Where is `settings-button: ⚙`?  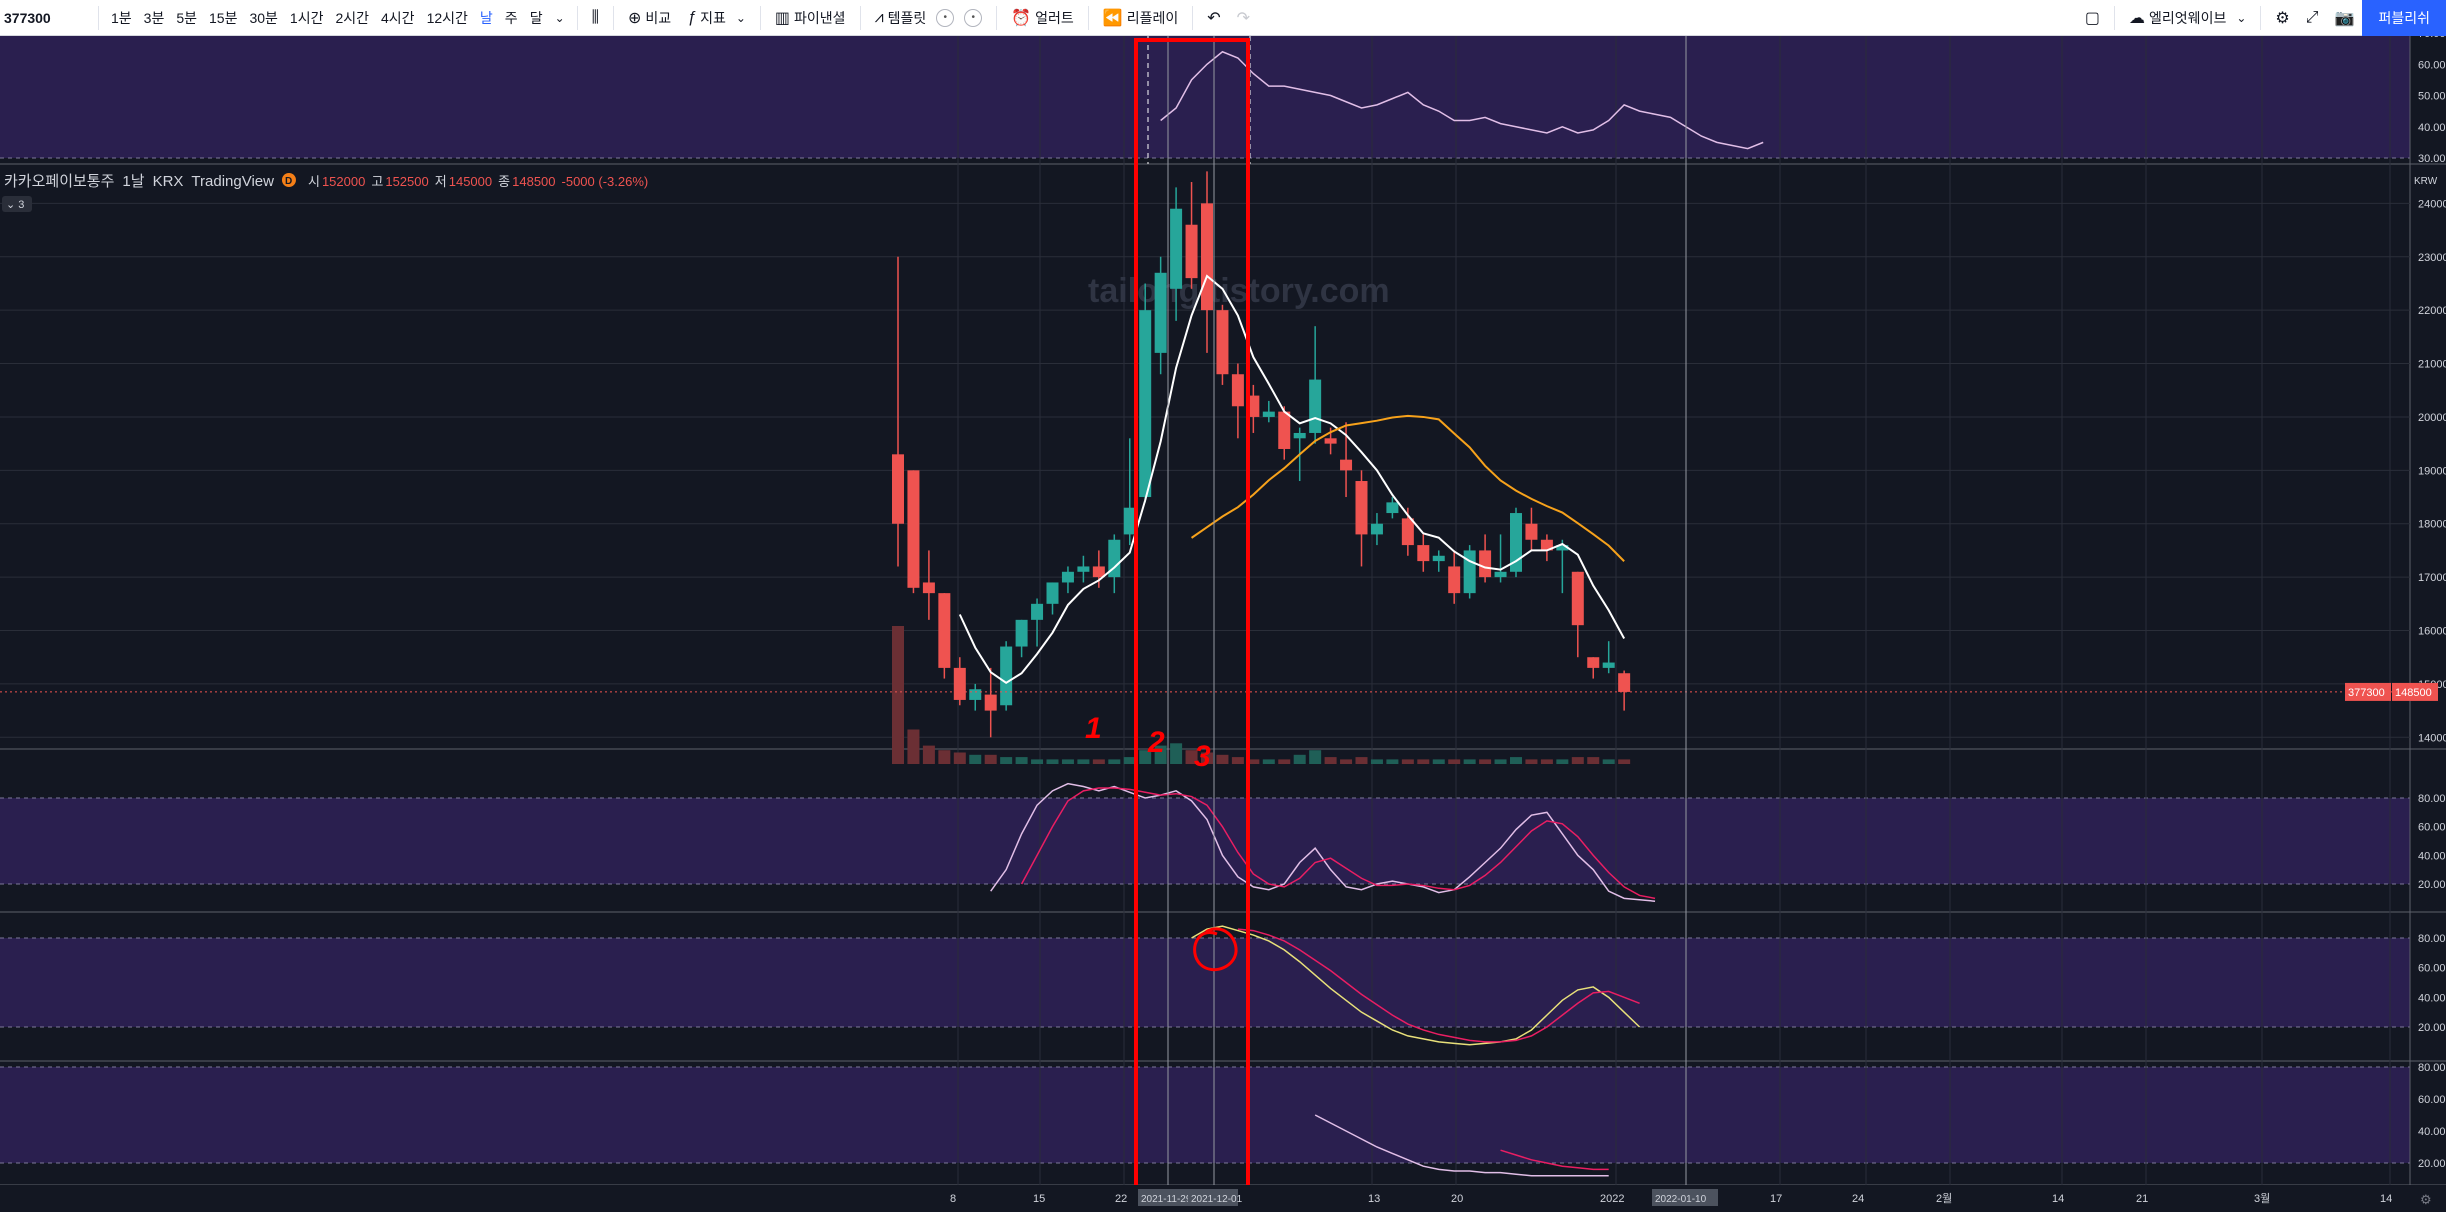
settings-button: ⚙ is located at coordinates (2282, 18).